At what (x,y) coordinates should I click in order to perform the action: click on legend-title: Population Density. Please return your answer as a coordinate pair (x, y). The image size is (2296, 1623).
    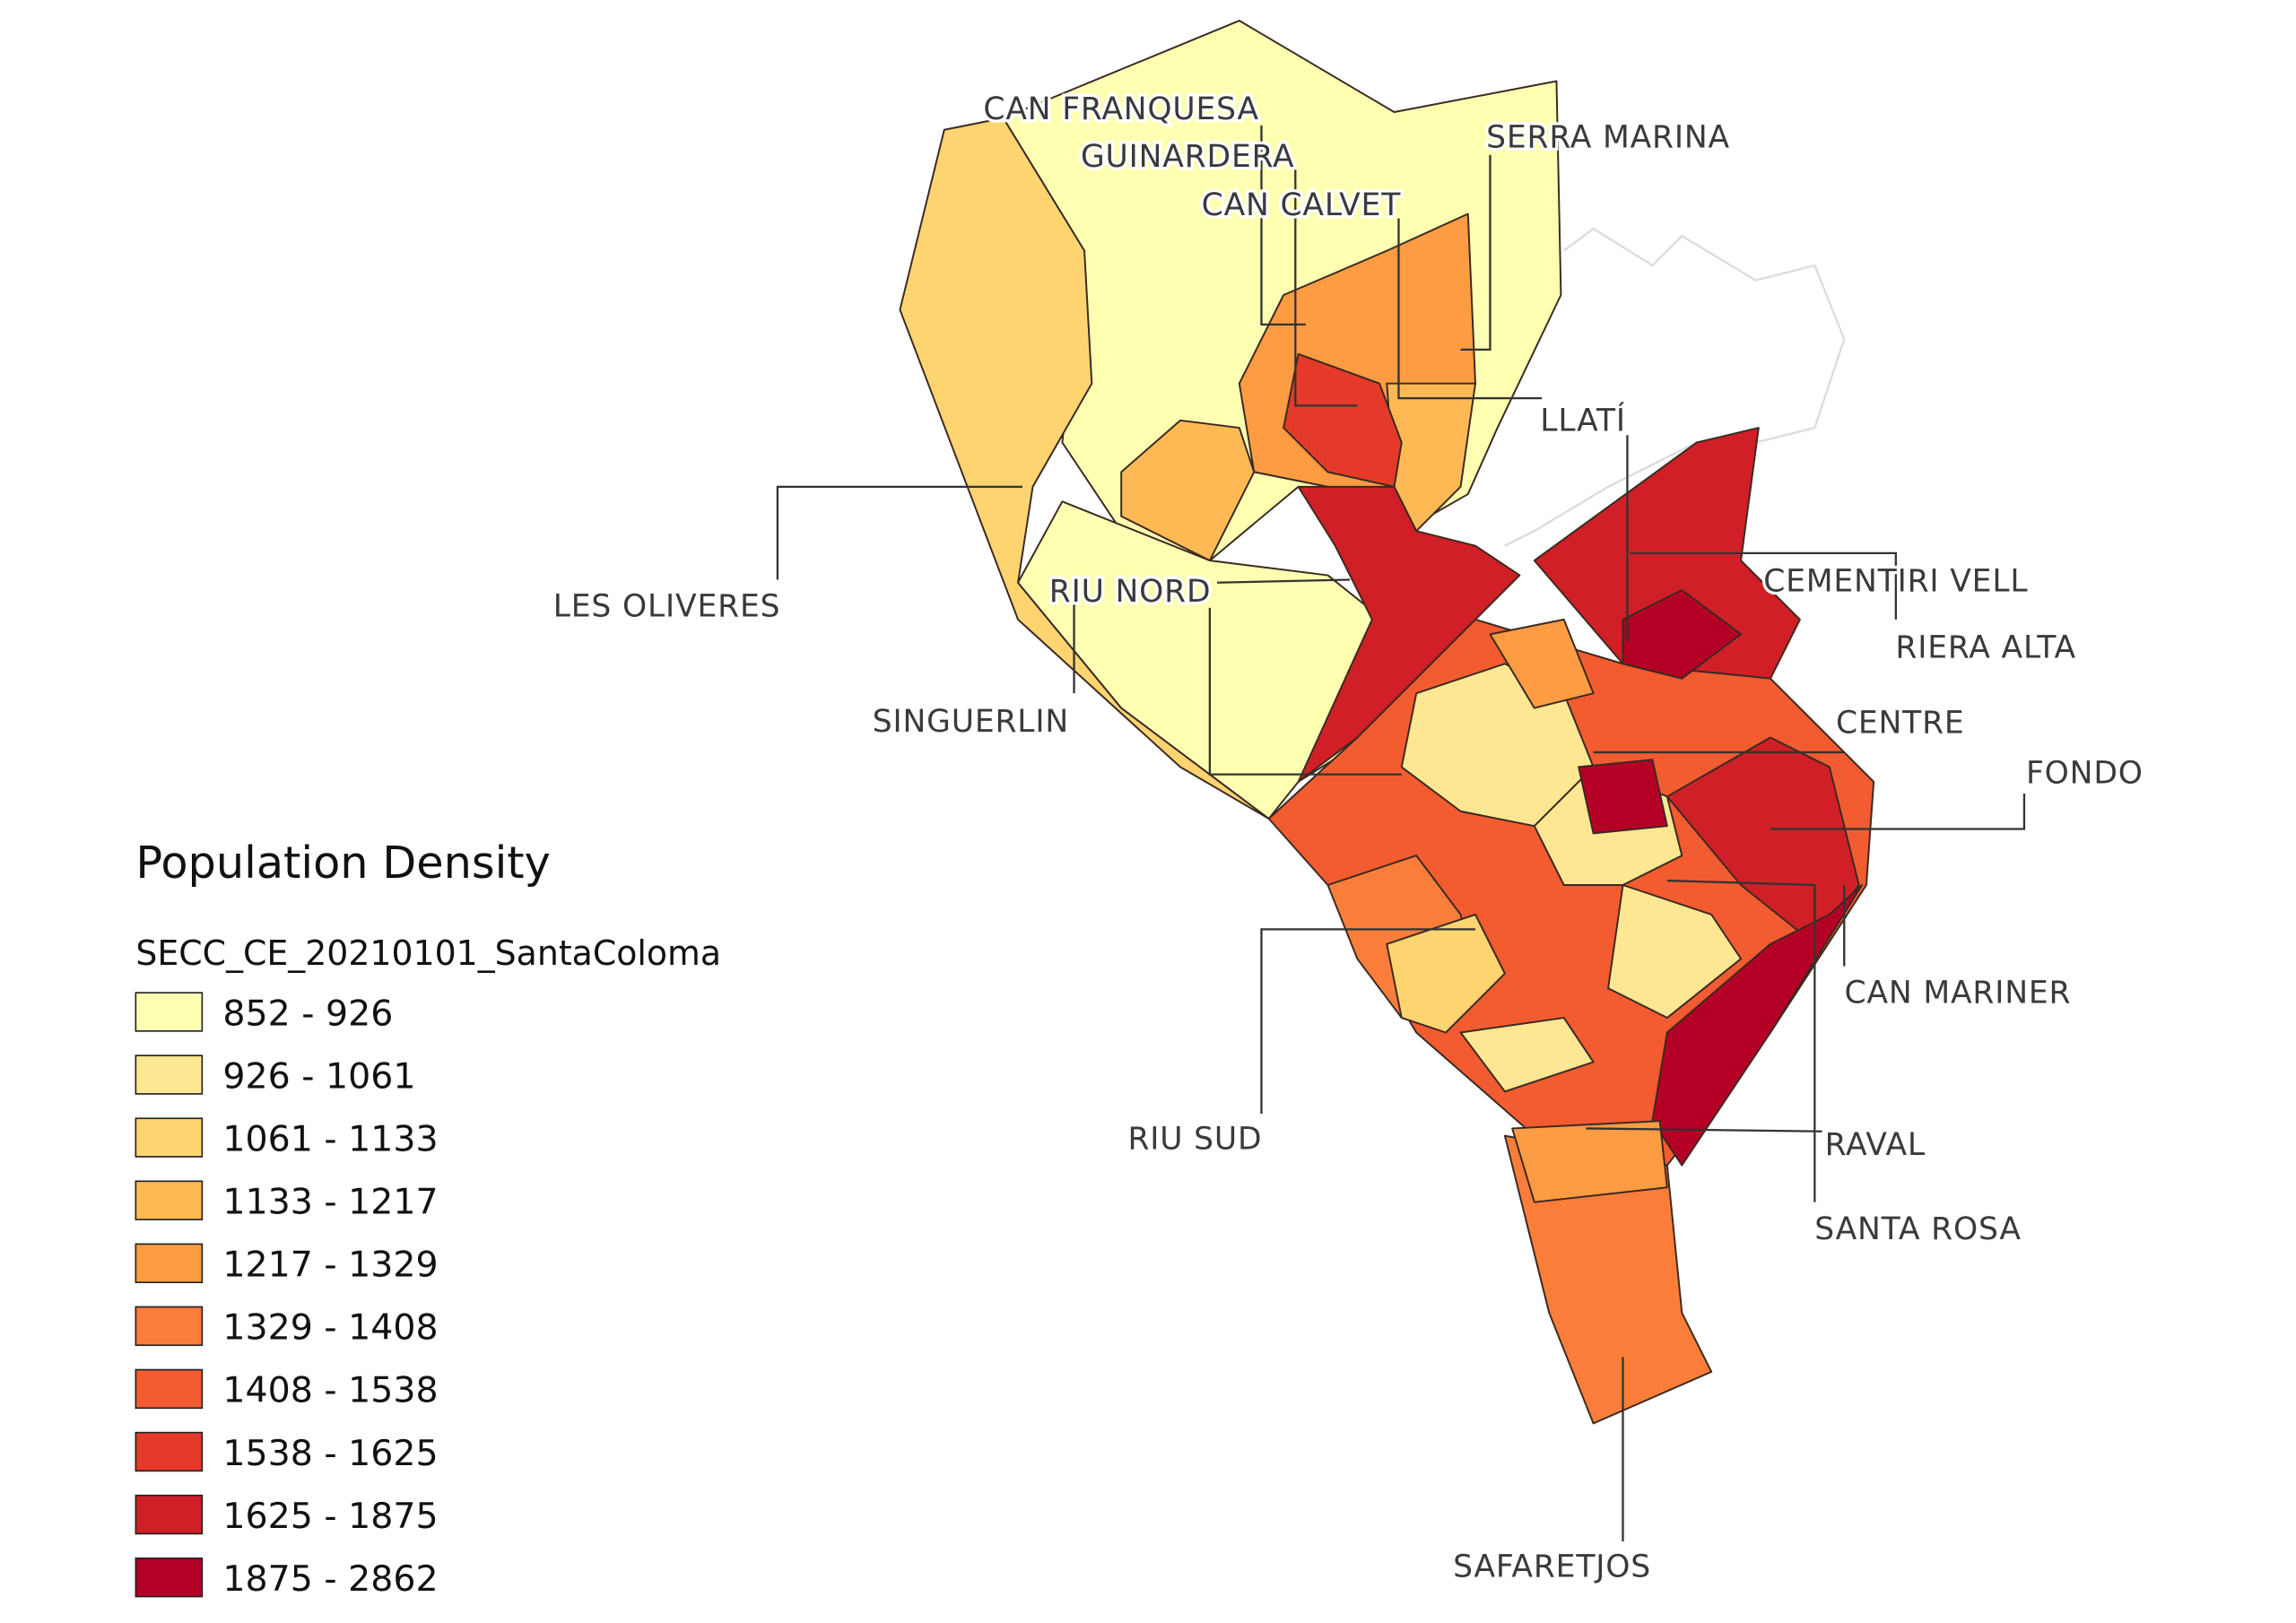
    Looking at the image, I should click on (343, 863).